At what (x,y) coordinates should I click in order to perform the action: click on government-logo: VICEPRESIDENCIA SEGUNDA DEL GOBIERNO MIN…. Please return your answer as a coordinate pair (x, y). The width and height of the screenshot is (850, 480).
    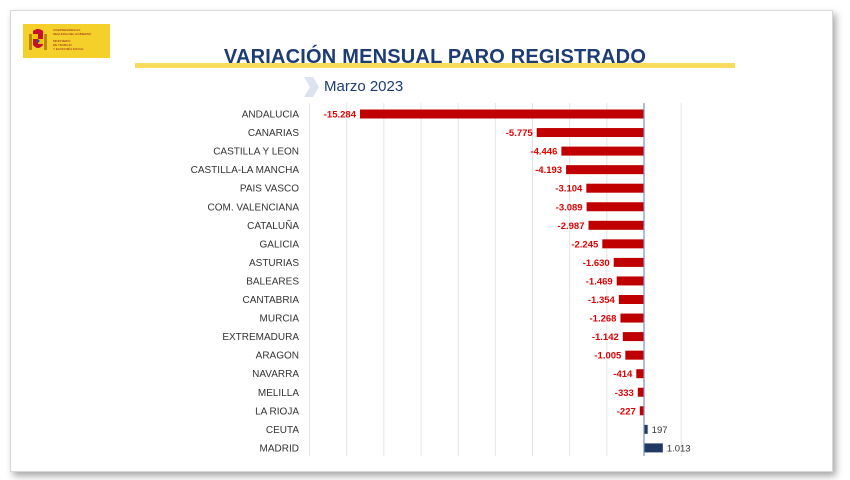
    Looking at the image, I should click on (66, 41).